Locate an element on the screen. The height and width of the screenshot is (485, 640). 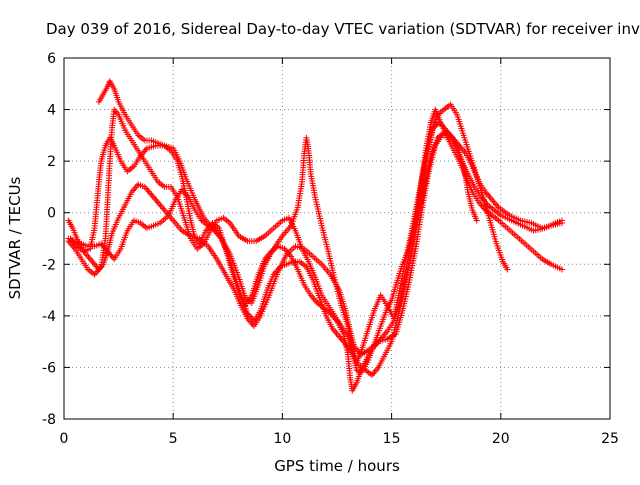
x-tick-label: 10 is located at coordinates (282, 439).